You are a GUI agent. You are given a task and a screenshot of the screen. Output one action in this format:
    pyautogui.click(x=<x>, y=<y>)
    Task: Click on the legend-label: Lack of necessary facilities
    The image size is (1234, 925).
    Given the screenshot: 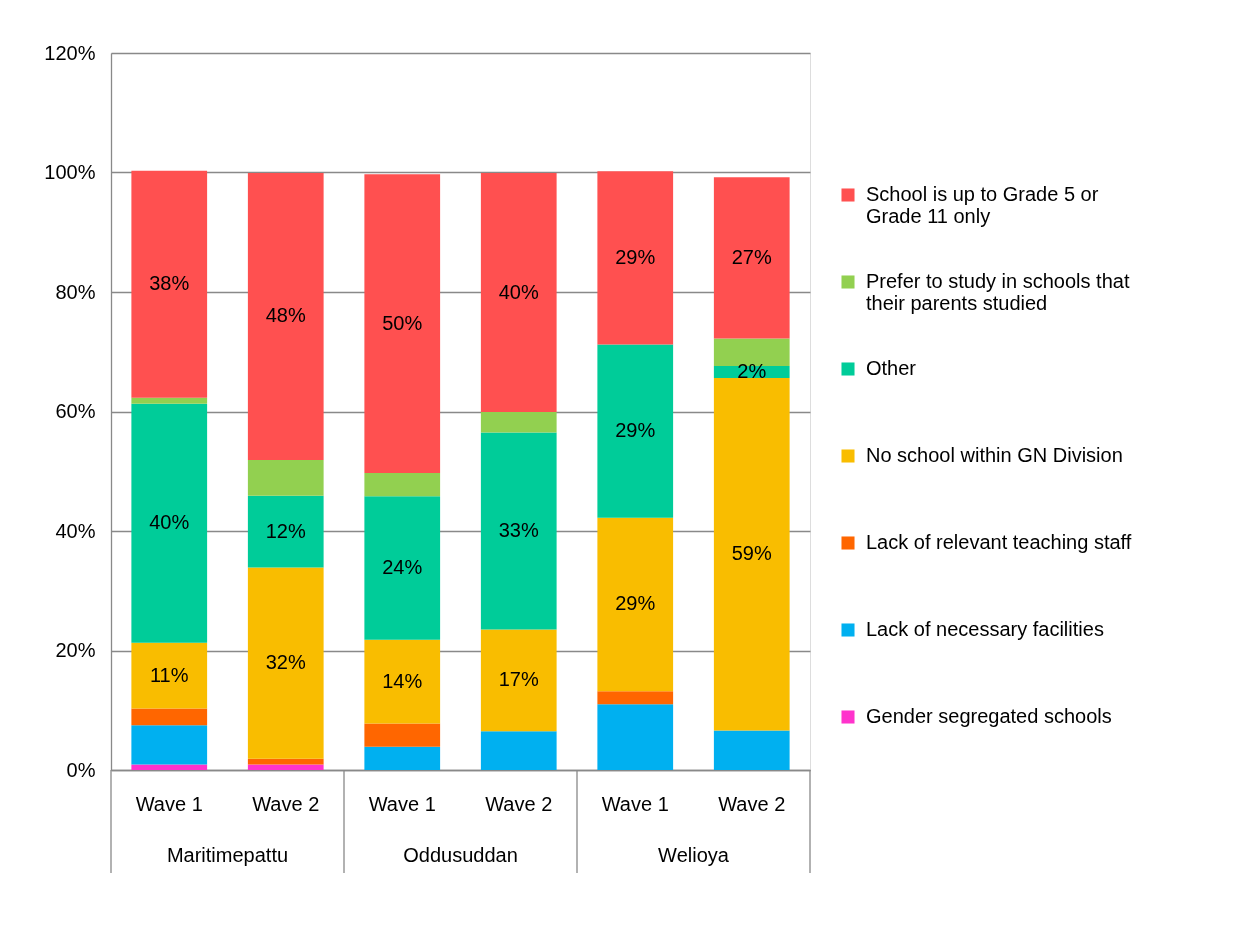 What is the action you would take?
    pyautogui.click(x=985, y=629)
    